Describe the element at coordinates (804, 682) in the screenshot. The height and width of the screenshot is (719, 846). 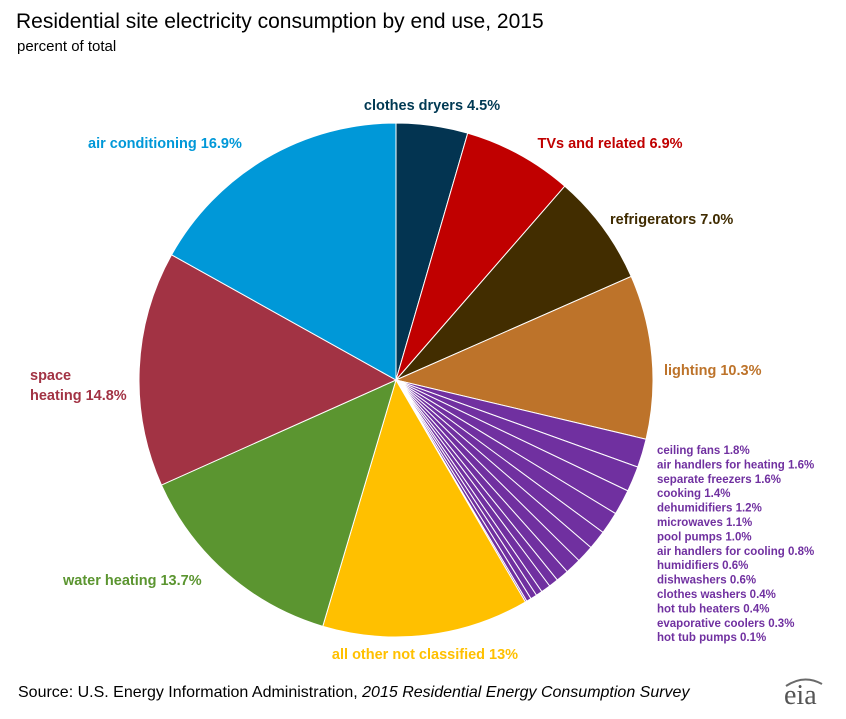
I see `eia-logo-arc` at that location.